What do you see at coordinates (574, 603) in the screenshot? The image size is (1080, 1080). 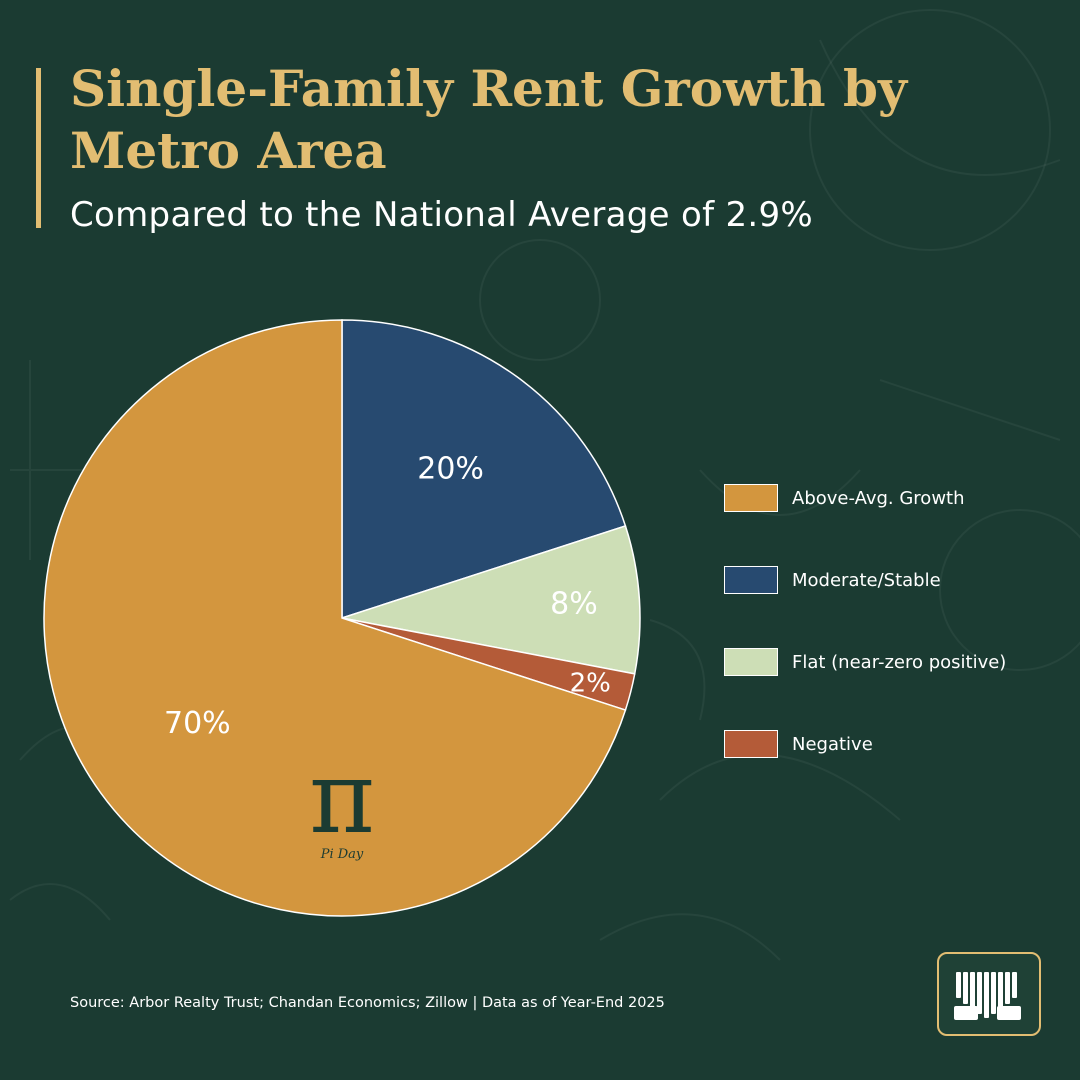 I see `slice-label-flat-near-zero-positive: 8%` at bounding box center [574, 603].